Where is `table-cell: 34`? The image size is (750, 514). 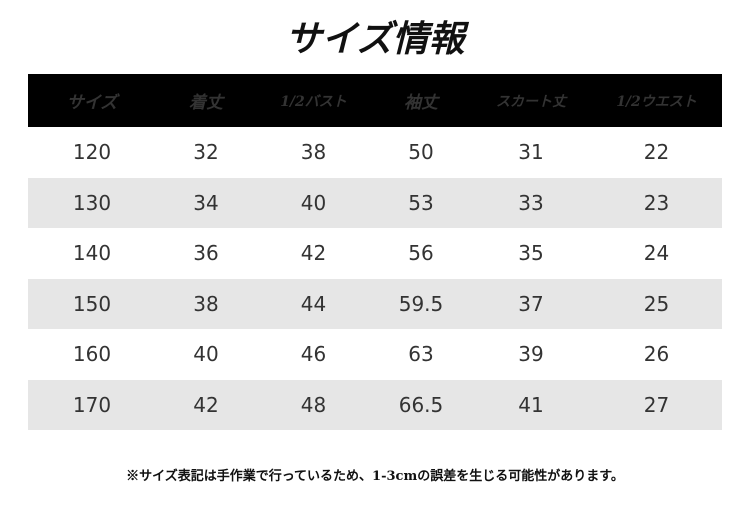
table-cell: 34 is located at coordinates (206, 202).